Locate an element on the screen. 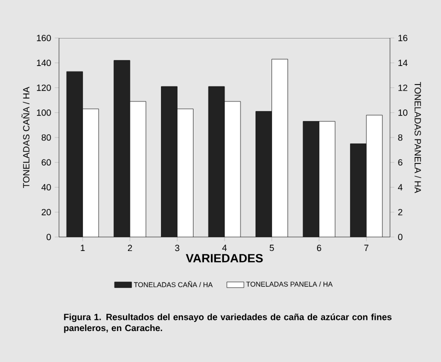 This screenshot has width=441, height=362. y-tick-label: 80 is located at coordinates (46, 137).